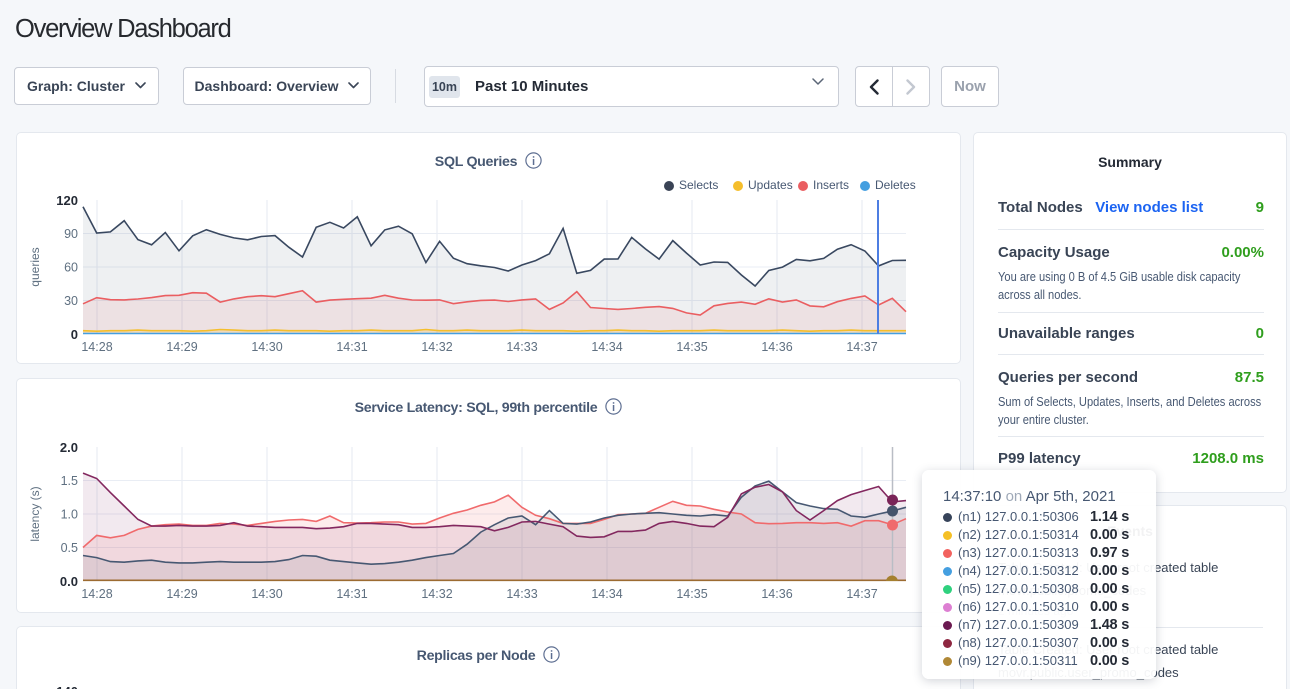 Image resolution: width=1290 pixels, height=689 pixels. What do you see at coordinates (71, 234) in the screenshot?
I see `svg-text: 90` at bounding box center [71, 234].